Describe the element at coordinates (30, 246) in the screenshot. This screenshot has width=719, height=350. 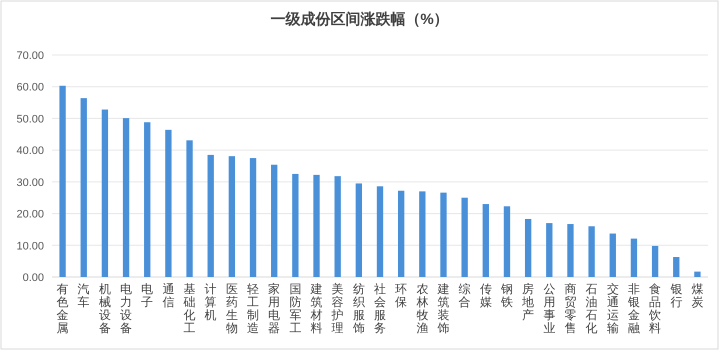
I see `y-tick-label: 10.00` at that location.